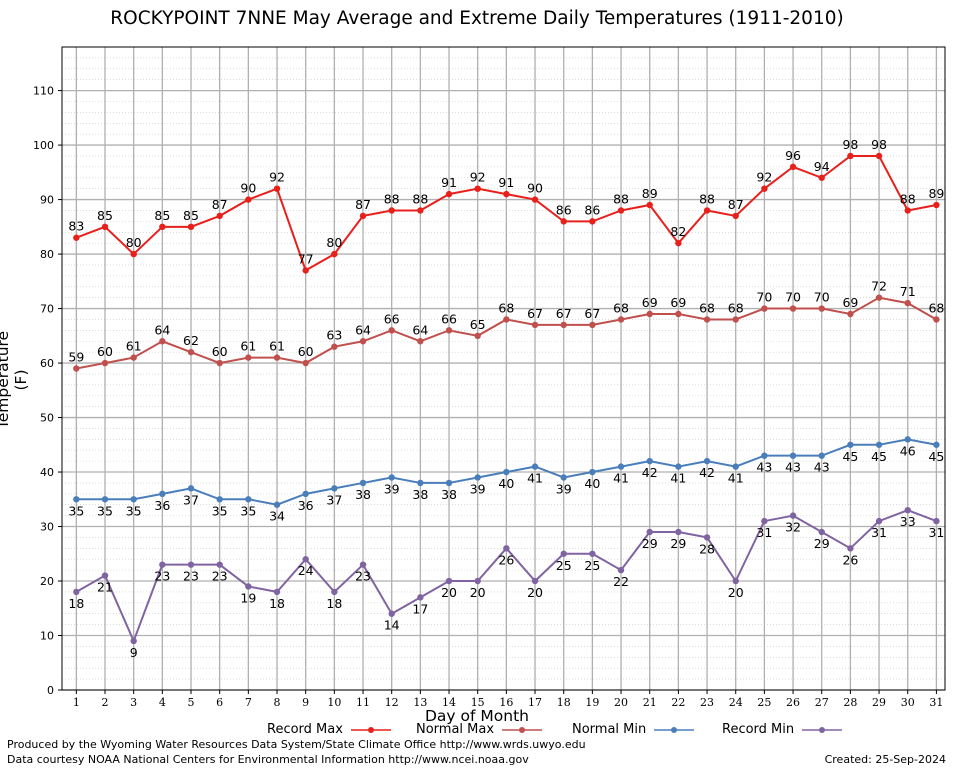 Image resolution: width=954 pixels, height=768 pixels. I want to click on legend-label-record-min: Record Min, so click(758, 729).